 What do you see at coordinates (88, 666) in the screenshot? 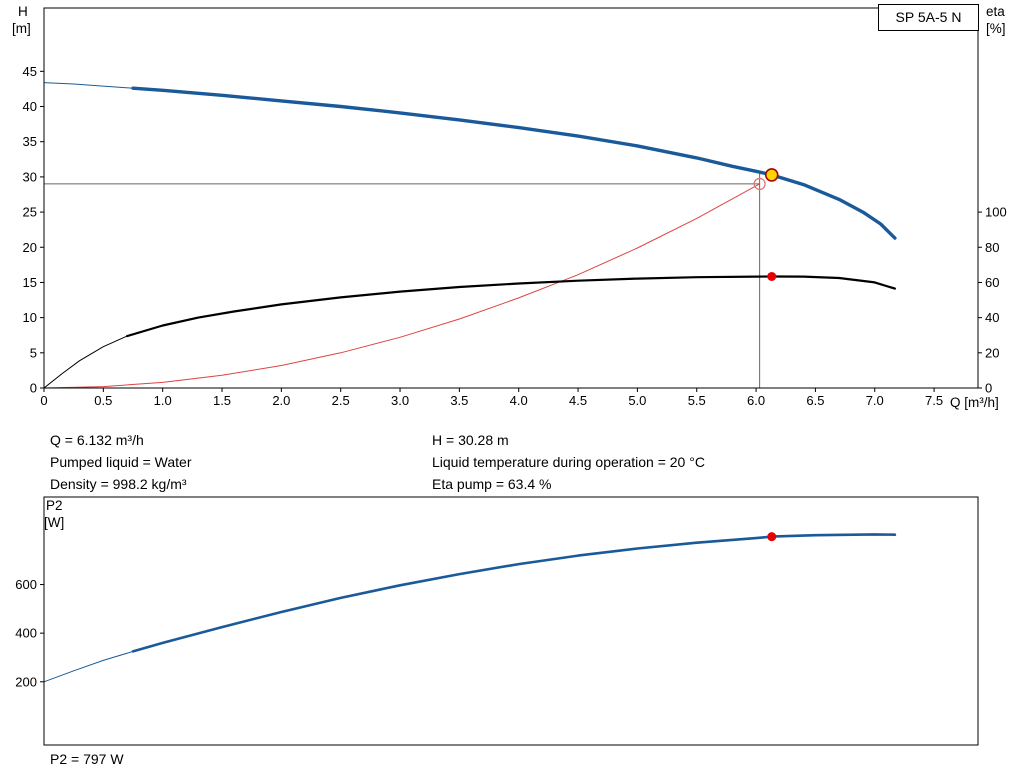
I see `p2-curve-thin-start` at bounding box center [88, 666].